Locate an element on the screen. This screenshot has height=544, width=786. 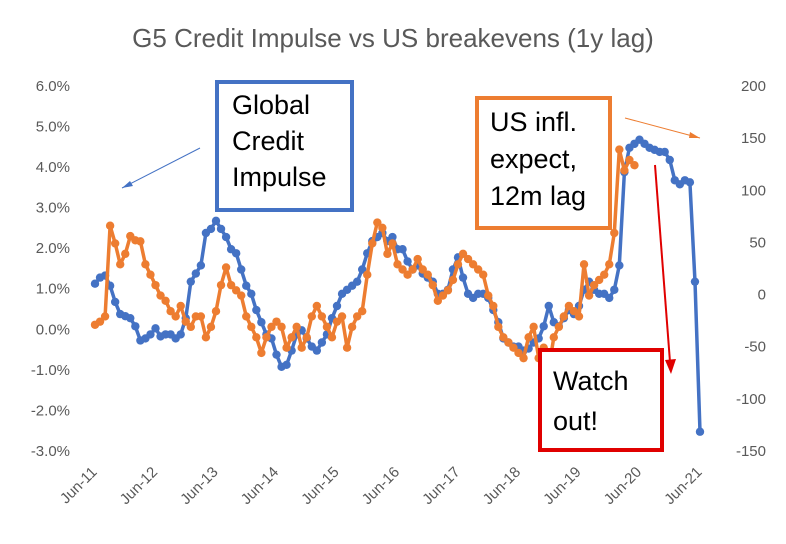
x-tick-label: Jun-19 is located at coordinates (562, 486).